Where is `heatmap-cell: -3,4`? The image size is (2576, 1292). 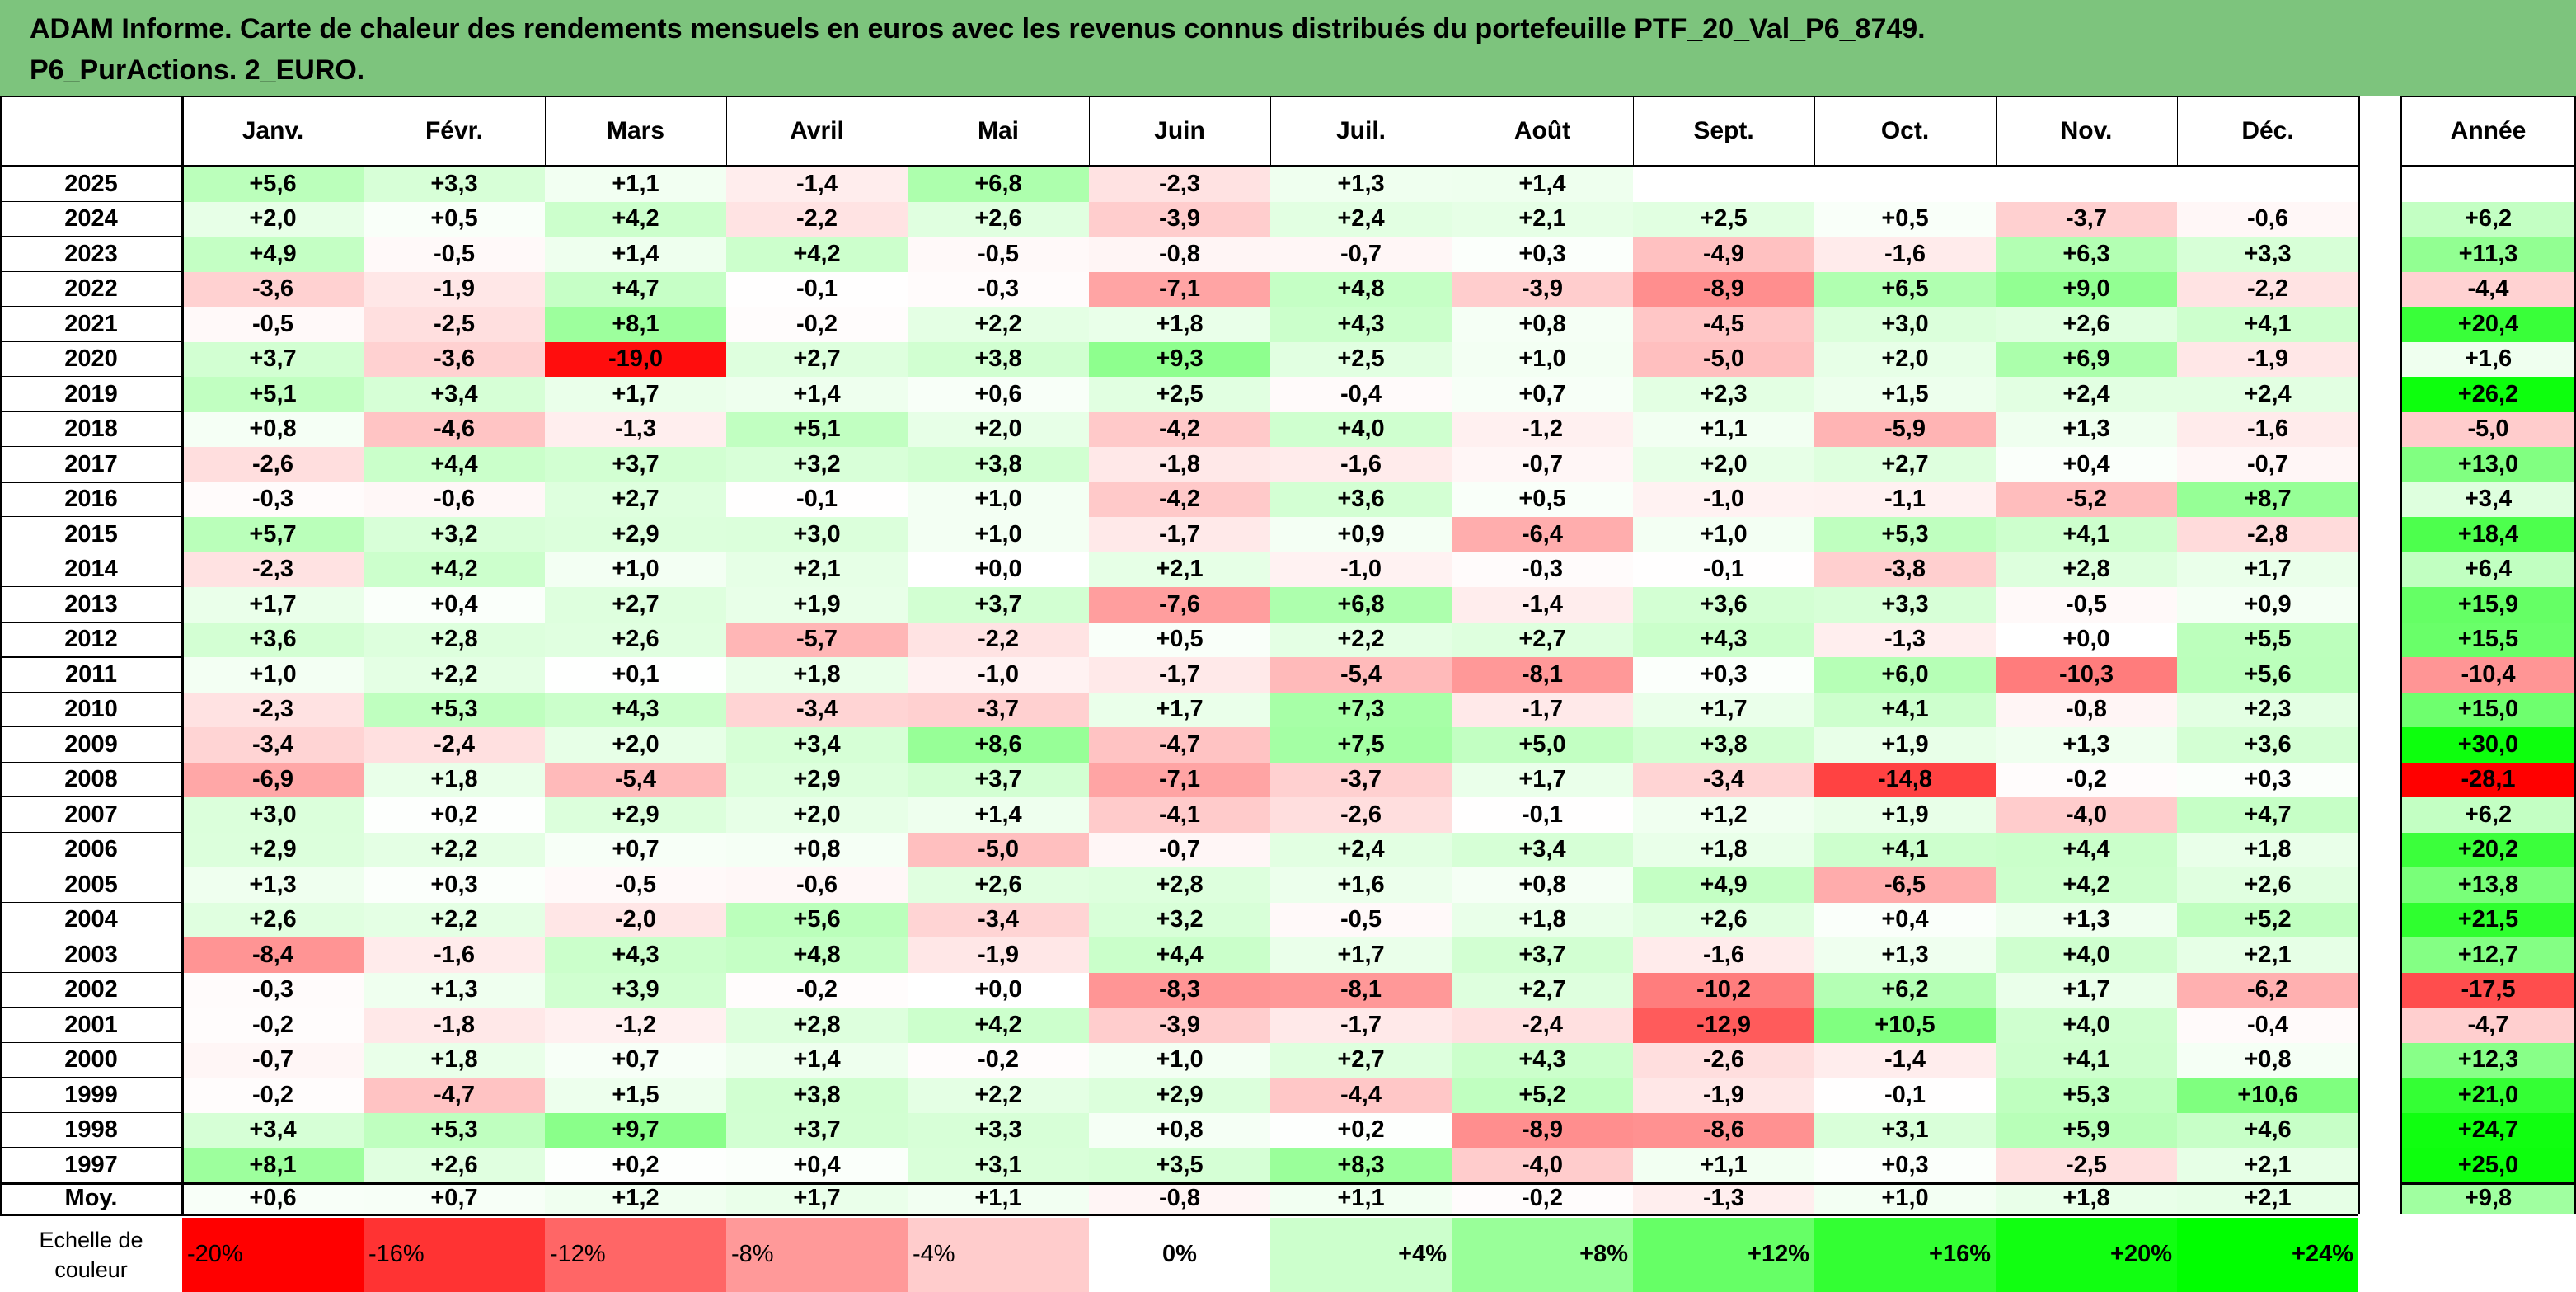 heatmap-cell: -3,4 is located at coordinates (998, 920).